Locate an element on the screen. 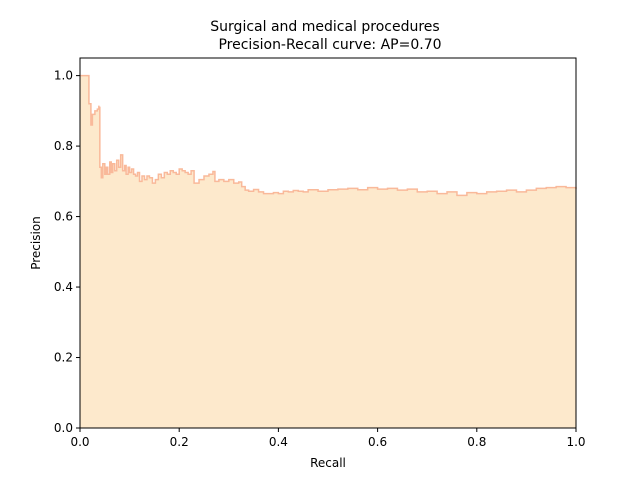 The height and width of the screenshot is (480, 640). x-tick-label: 0.8 is located at coordinates (476, 442).